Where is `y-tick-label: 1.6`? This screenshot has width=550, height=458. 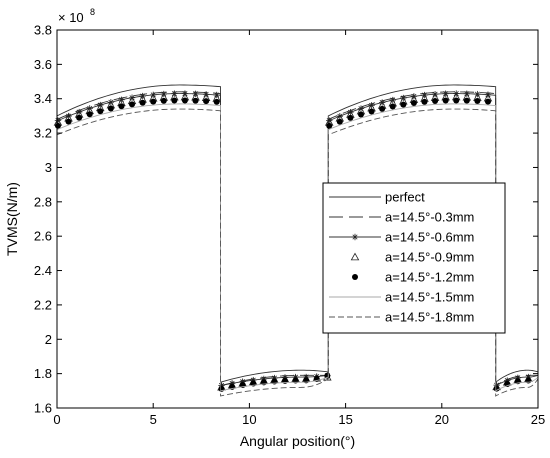 y-tick-label: 1.6 is located at coordinates (43, 408).